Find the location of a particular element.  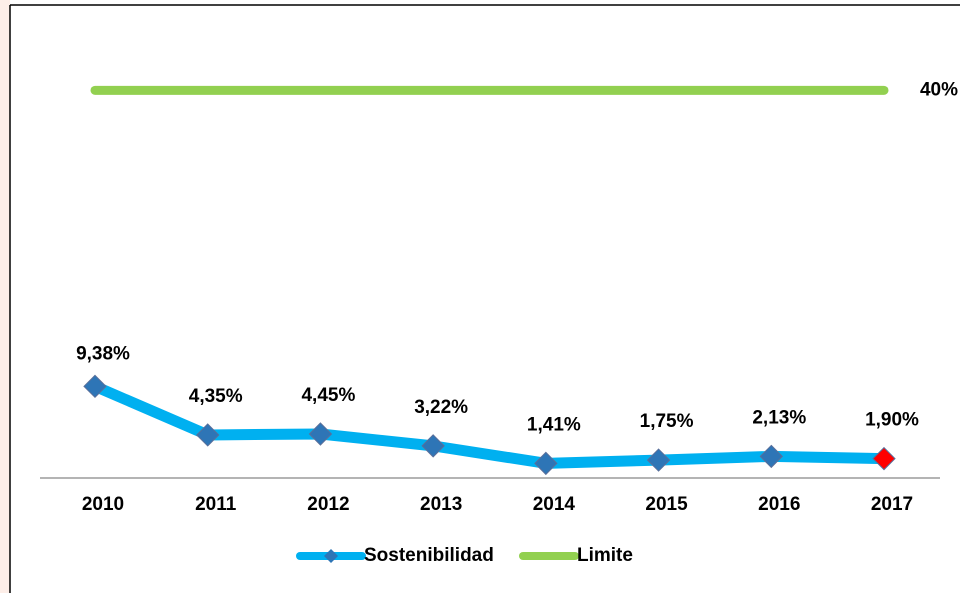

data-label: 4,35% is located at coordinates (216, 396).